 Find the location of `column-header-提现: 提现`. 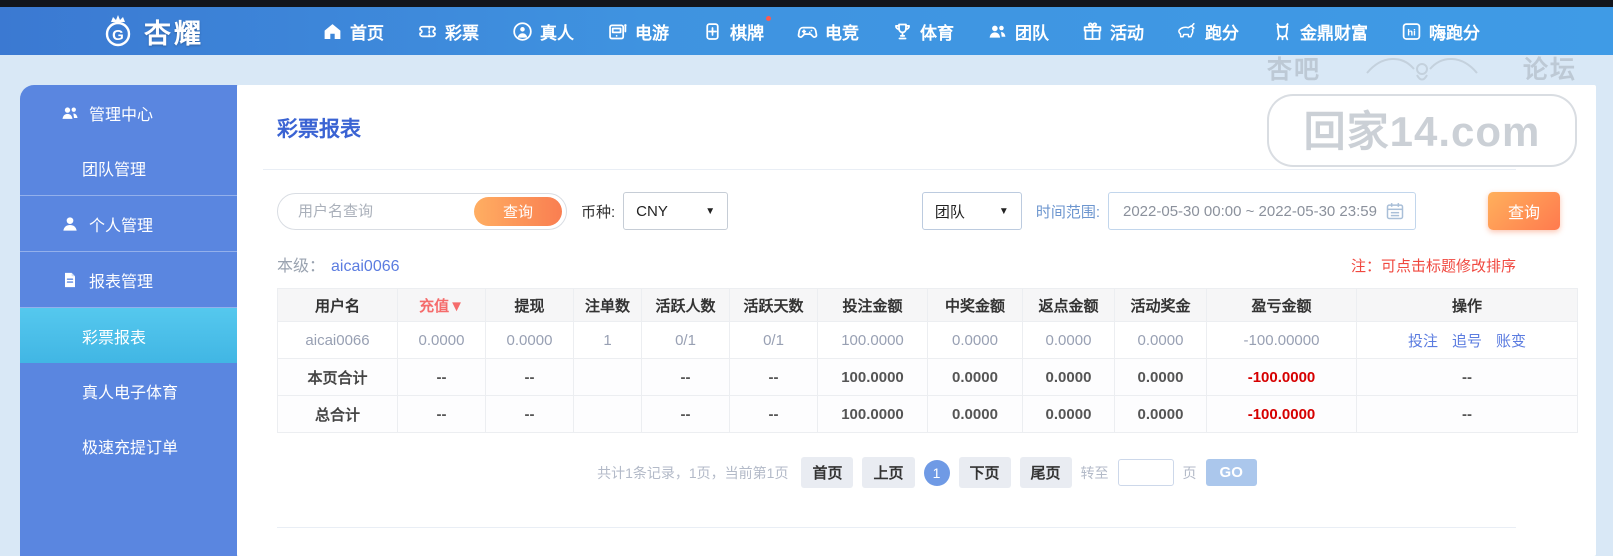

column-header-提现: 提现 is located at coordinates (529, 305).